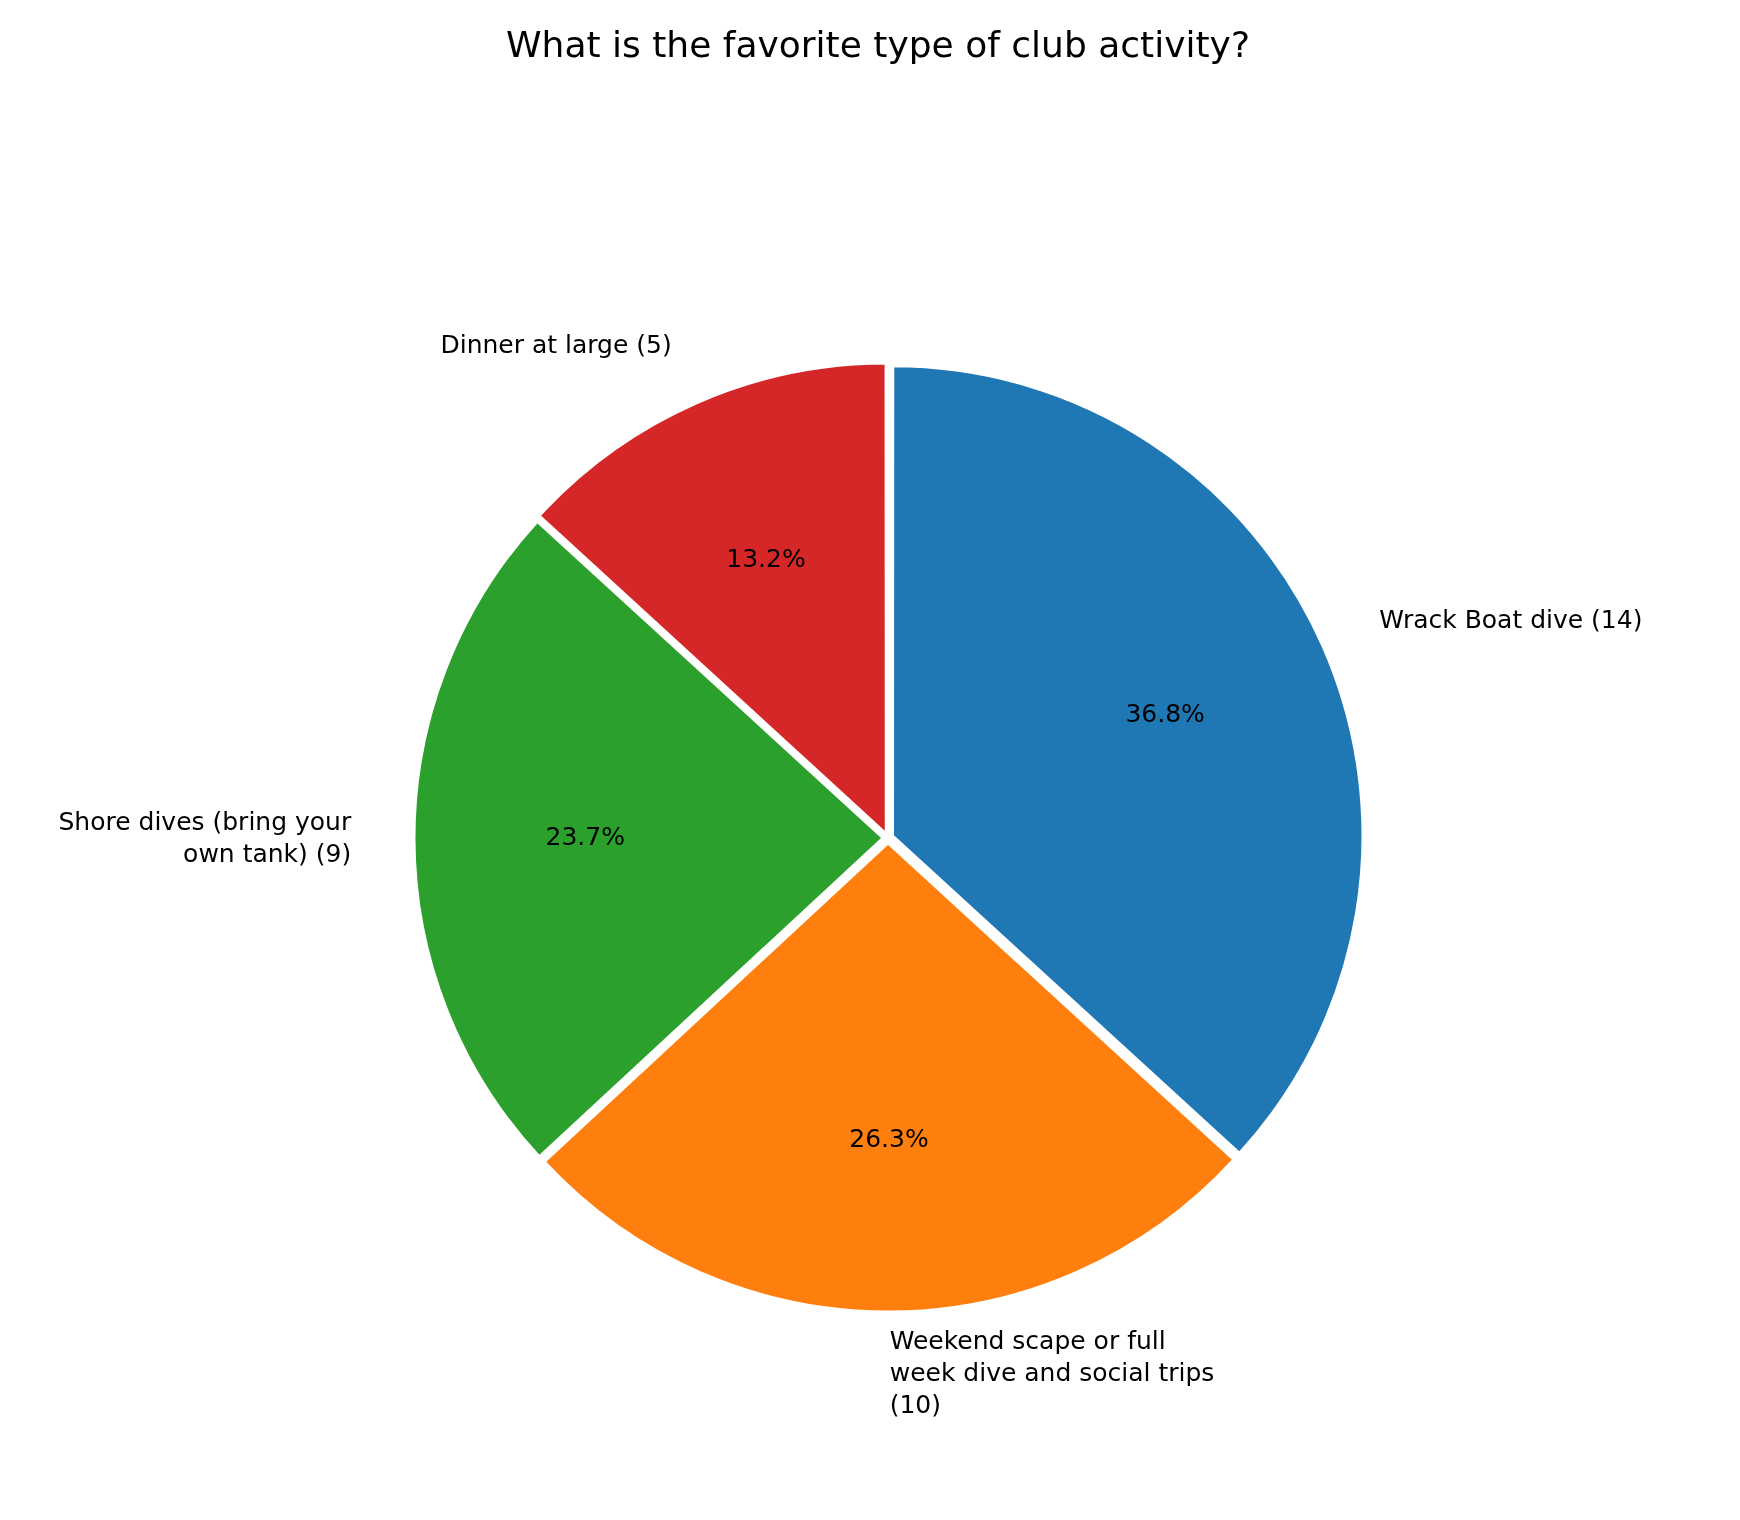  Describe the element at coordinates (889, 1139) in the screenshot. I see `data-label: 26.3%` at that location.